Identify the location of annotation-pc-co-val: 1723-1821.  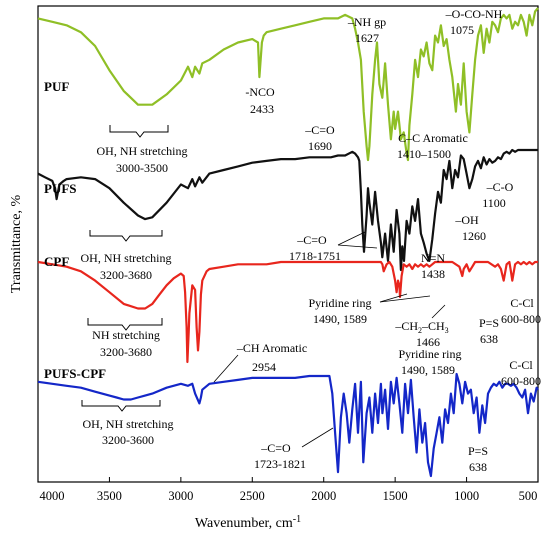
(280, 464).